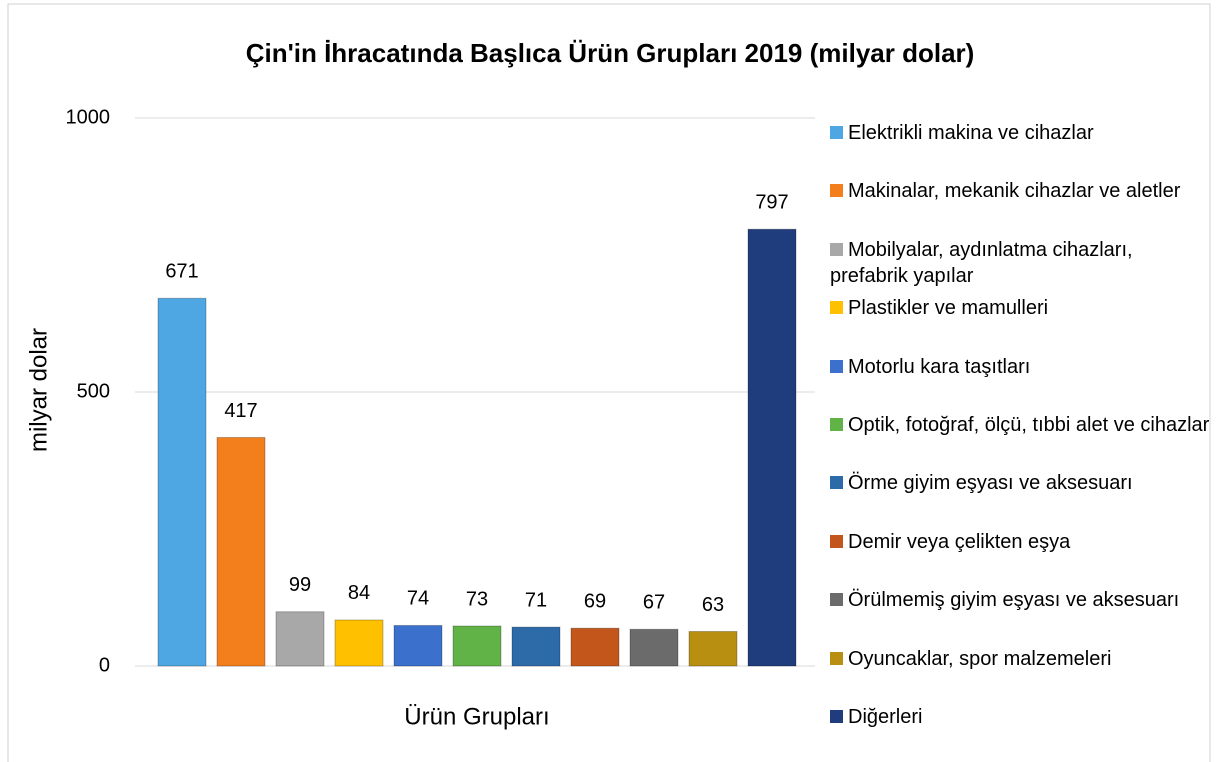  I want to click on y-axis-label: milyar dolar, so click(38, 390).